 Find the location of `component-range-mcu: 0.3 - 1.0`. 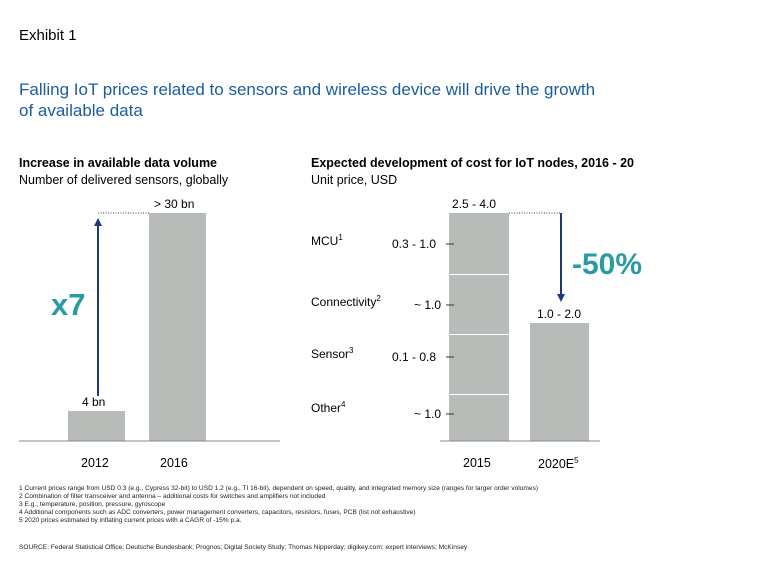

component-range-mcu: 0.3 - 1.0 is located at coordinates (414, 244).